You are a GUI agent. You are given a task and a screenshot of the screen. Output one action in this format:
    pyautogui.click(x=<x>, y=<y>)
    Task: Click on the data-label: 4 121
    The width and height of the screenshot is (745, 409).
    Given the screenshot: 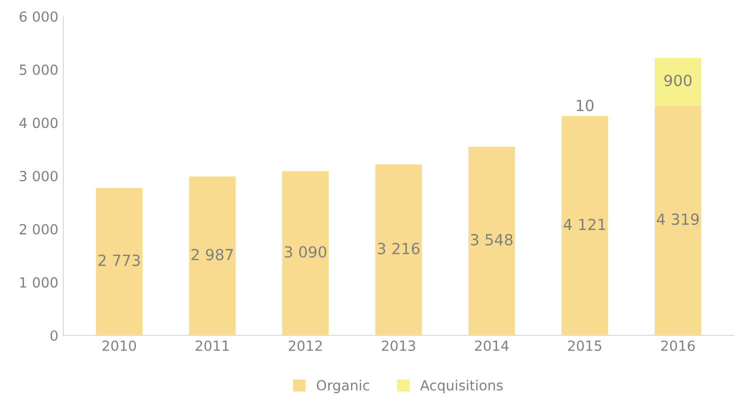 What is the action you would take?
    pyautogui.click(x=585, y=224)
    